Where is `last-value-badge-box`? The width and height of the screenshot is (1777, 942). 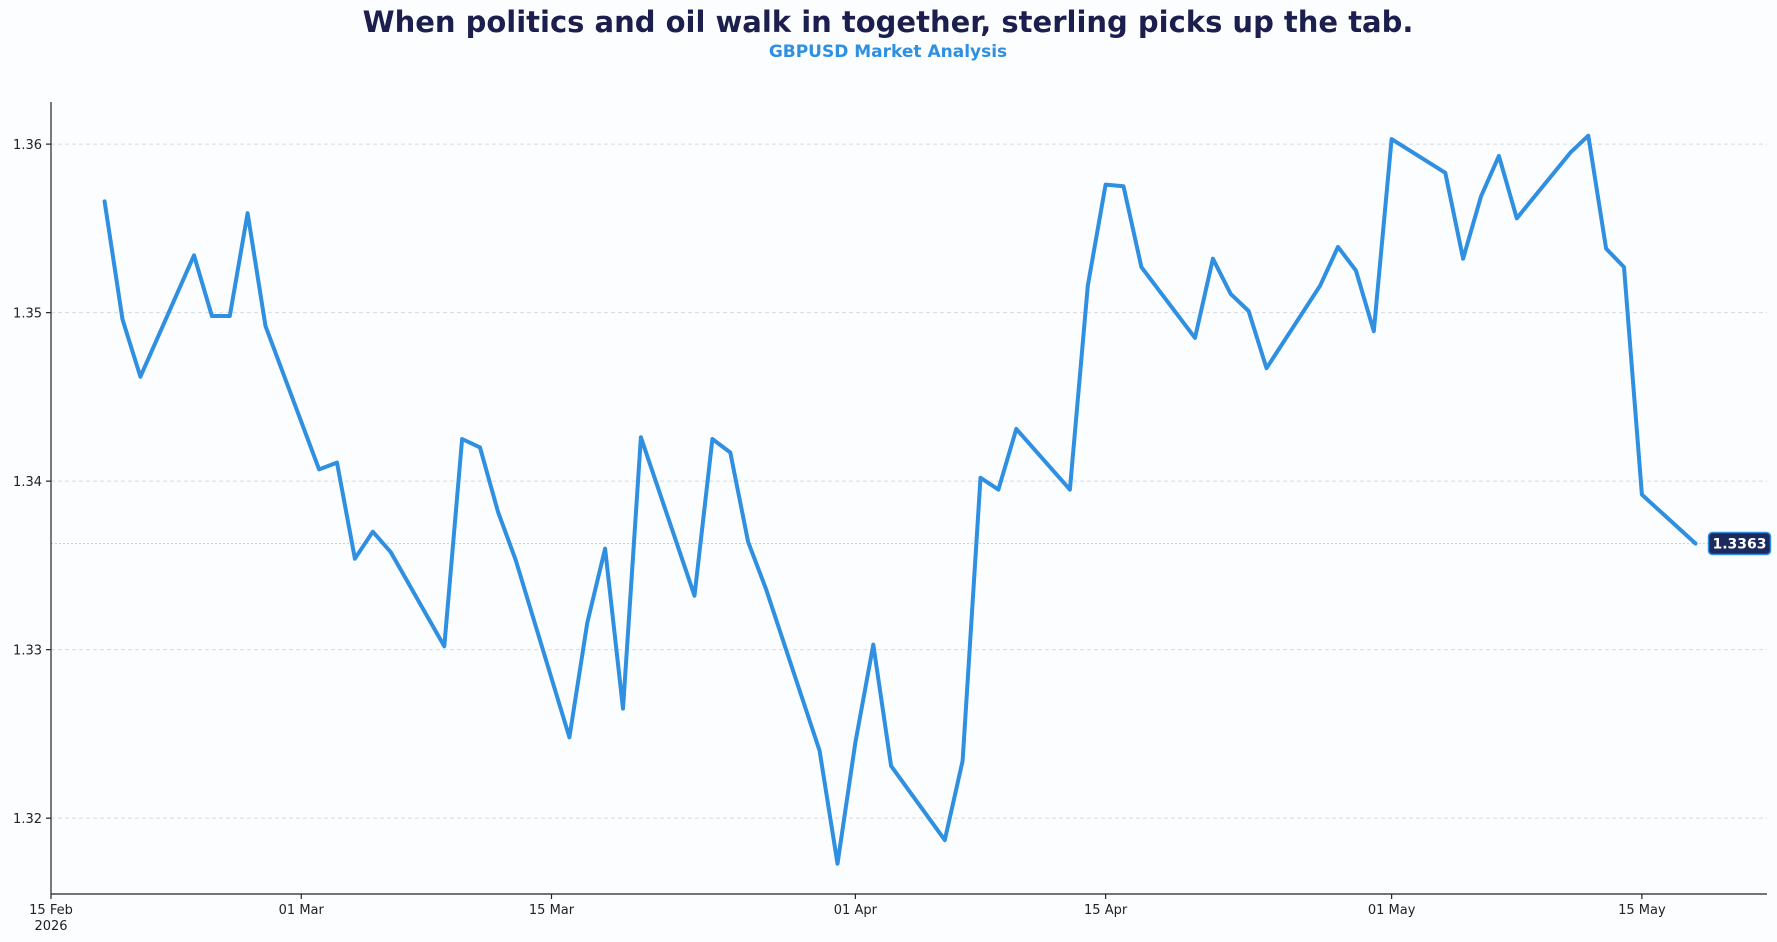
last-value-badge-box is located at coordinates (1739, 543).